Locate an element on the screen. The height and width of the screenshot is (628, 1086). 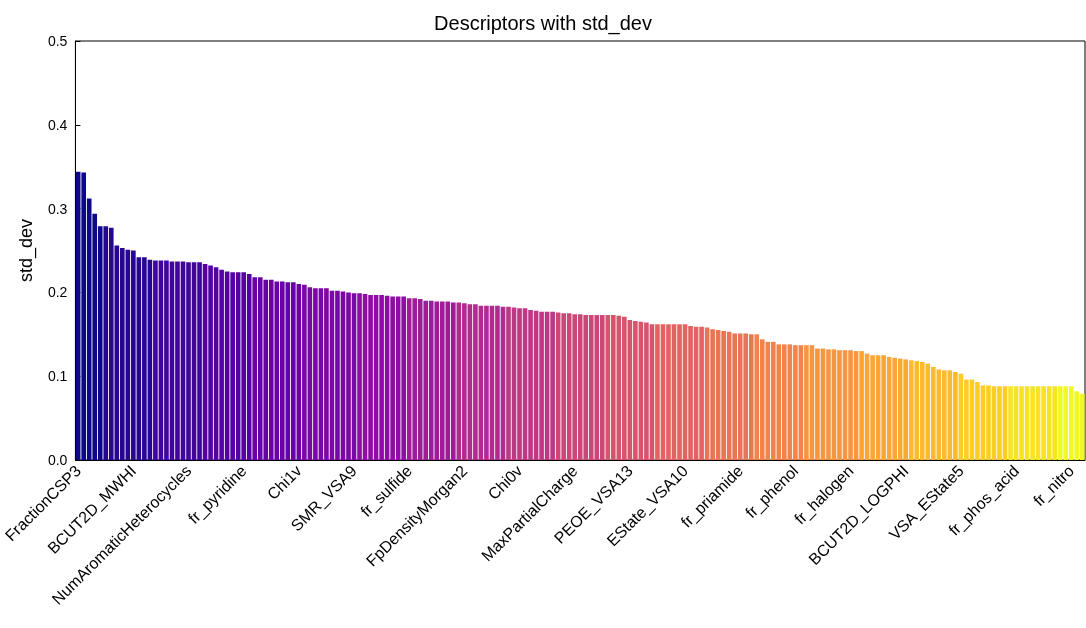
y-tick-label: 0.2 is located at coordinates (57, 292).